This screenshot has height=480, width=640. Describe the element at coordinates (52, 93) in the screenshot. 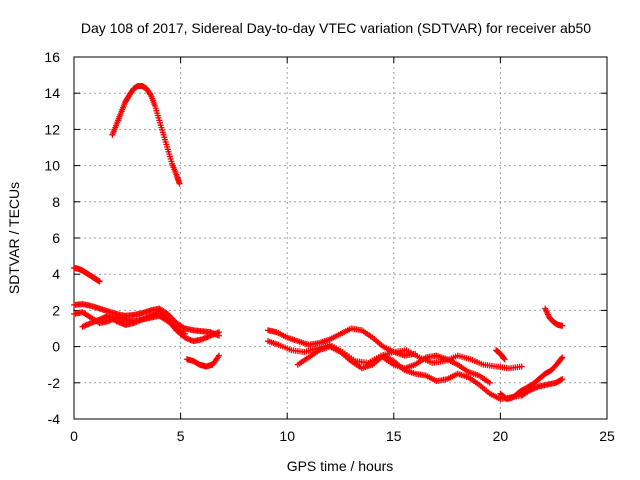

I see `y-tick-label: 14` at that location.